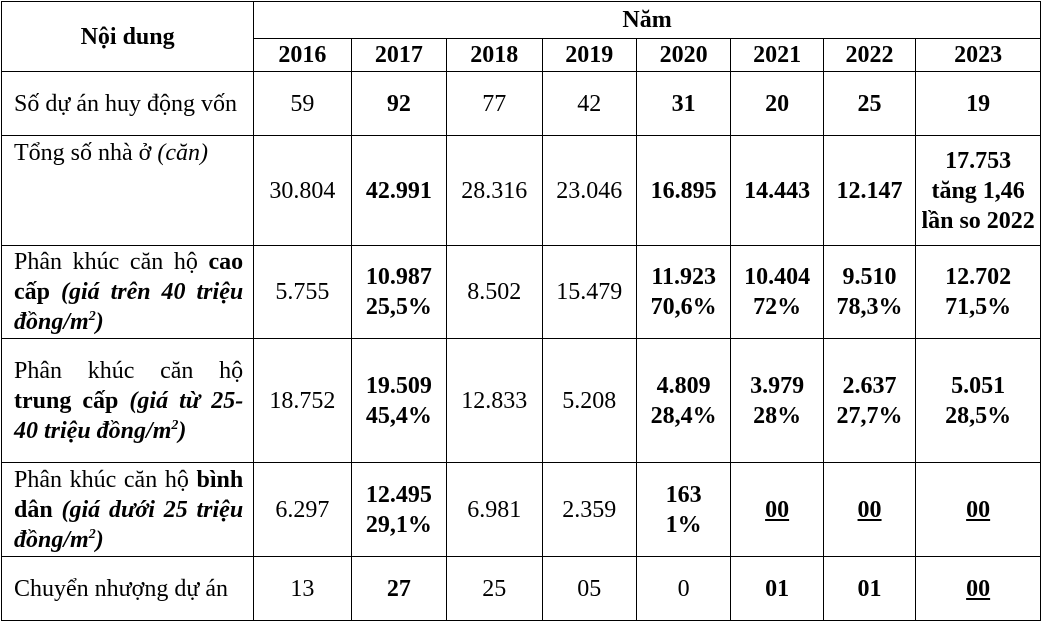  Describe the element at coordinates (494, 400) in the screenshot. I see `cell-value: 12.833` at that location.